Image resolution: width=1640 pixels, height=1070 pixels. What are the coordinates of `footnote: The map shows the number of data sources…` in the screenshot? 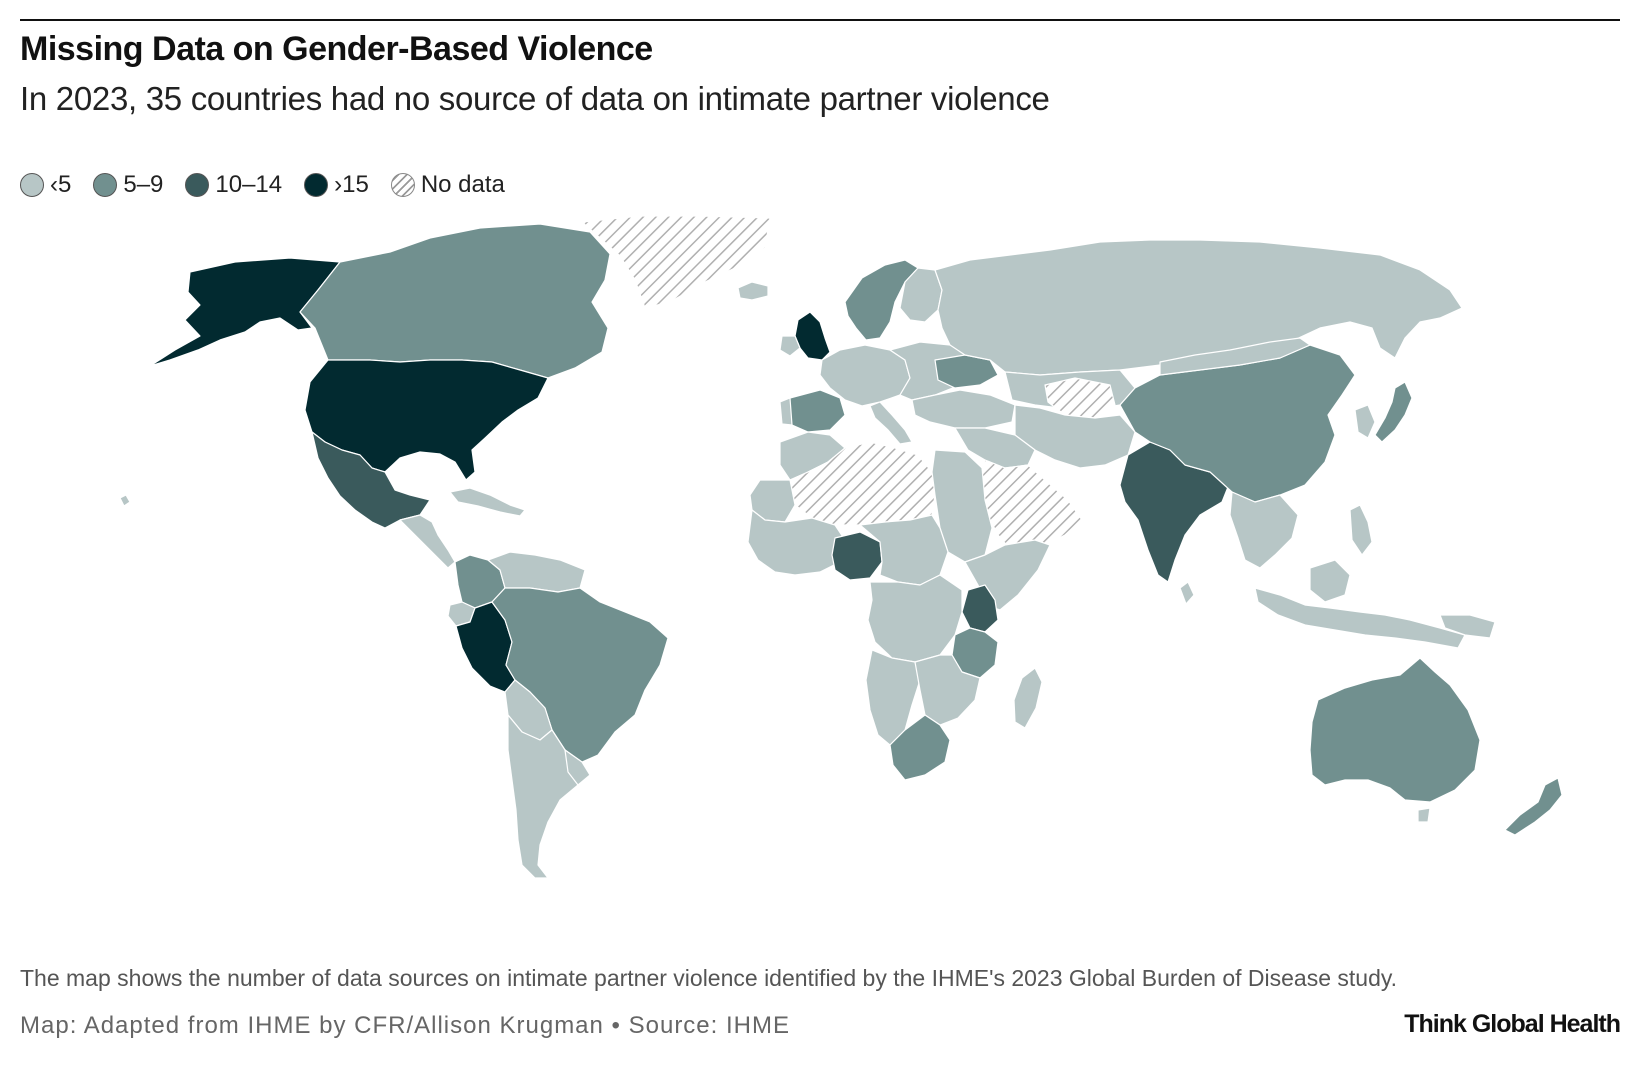 It's located at (709, 978).